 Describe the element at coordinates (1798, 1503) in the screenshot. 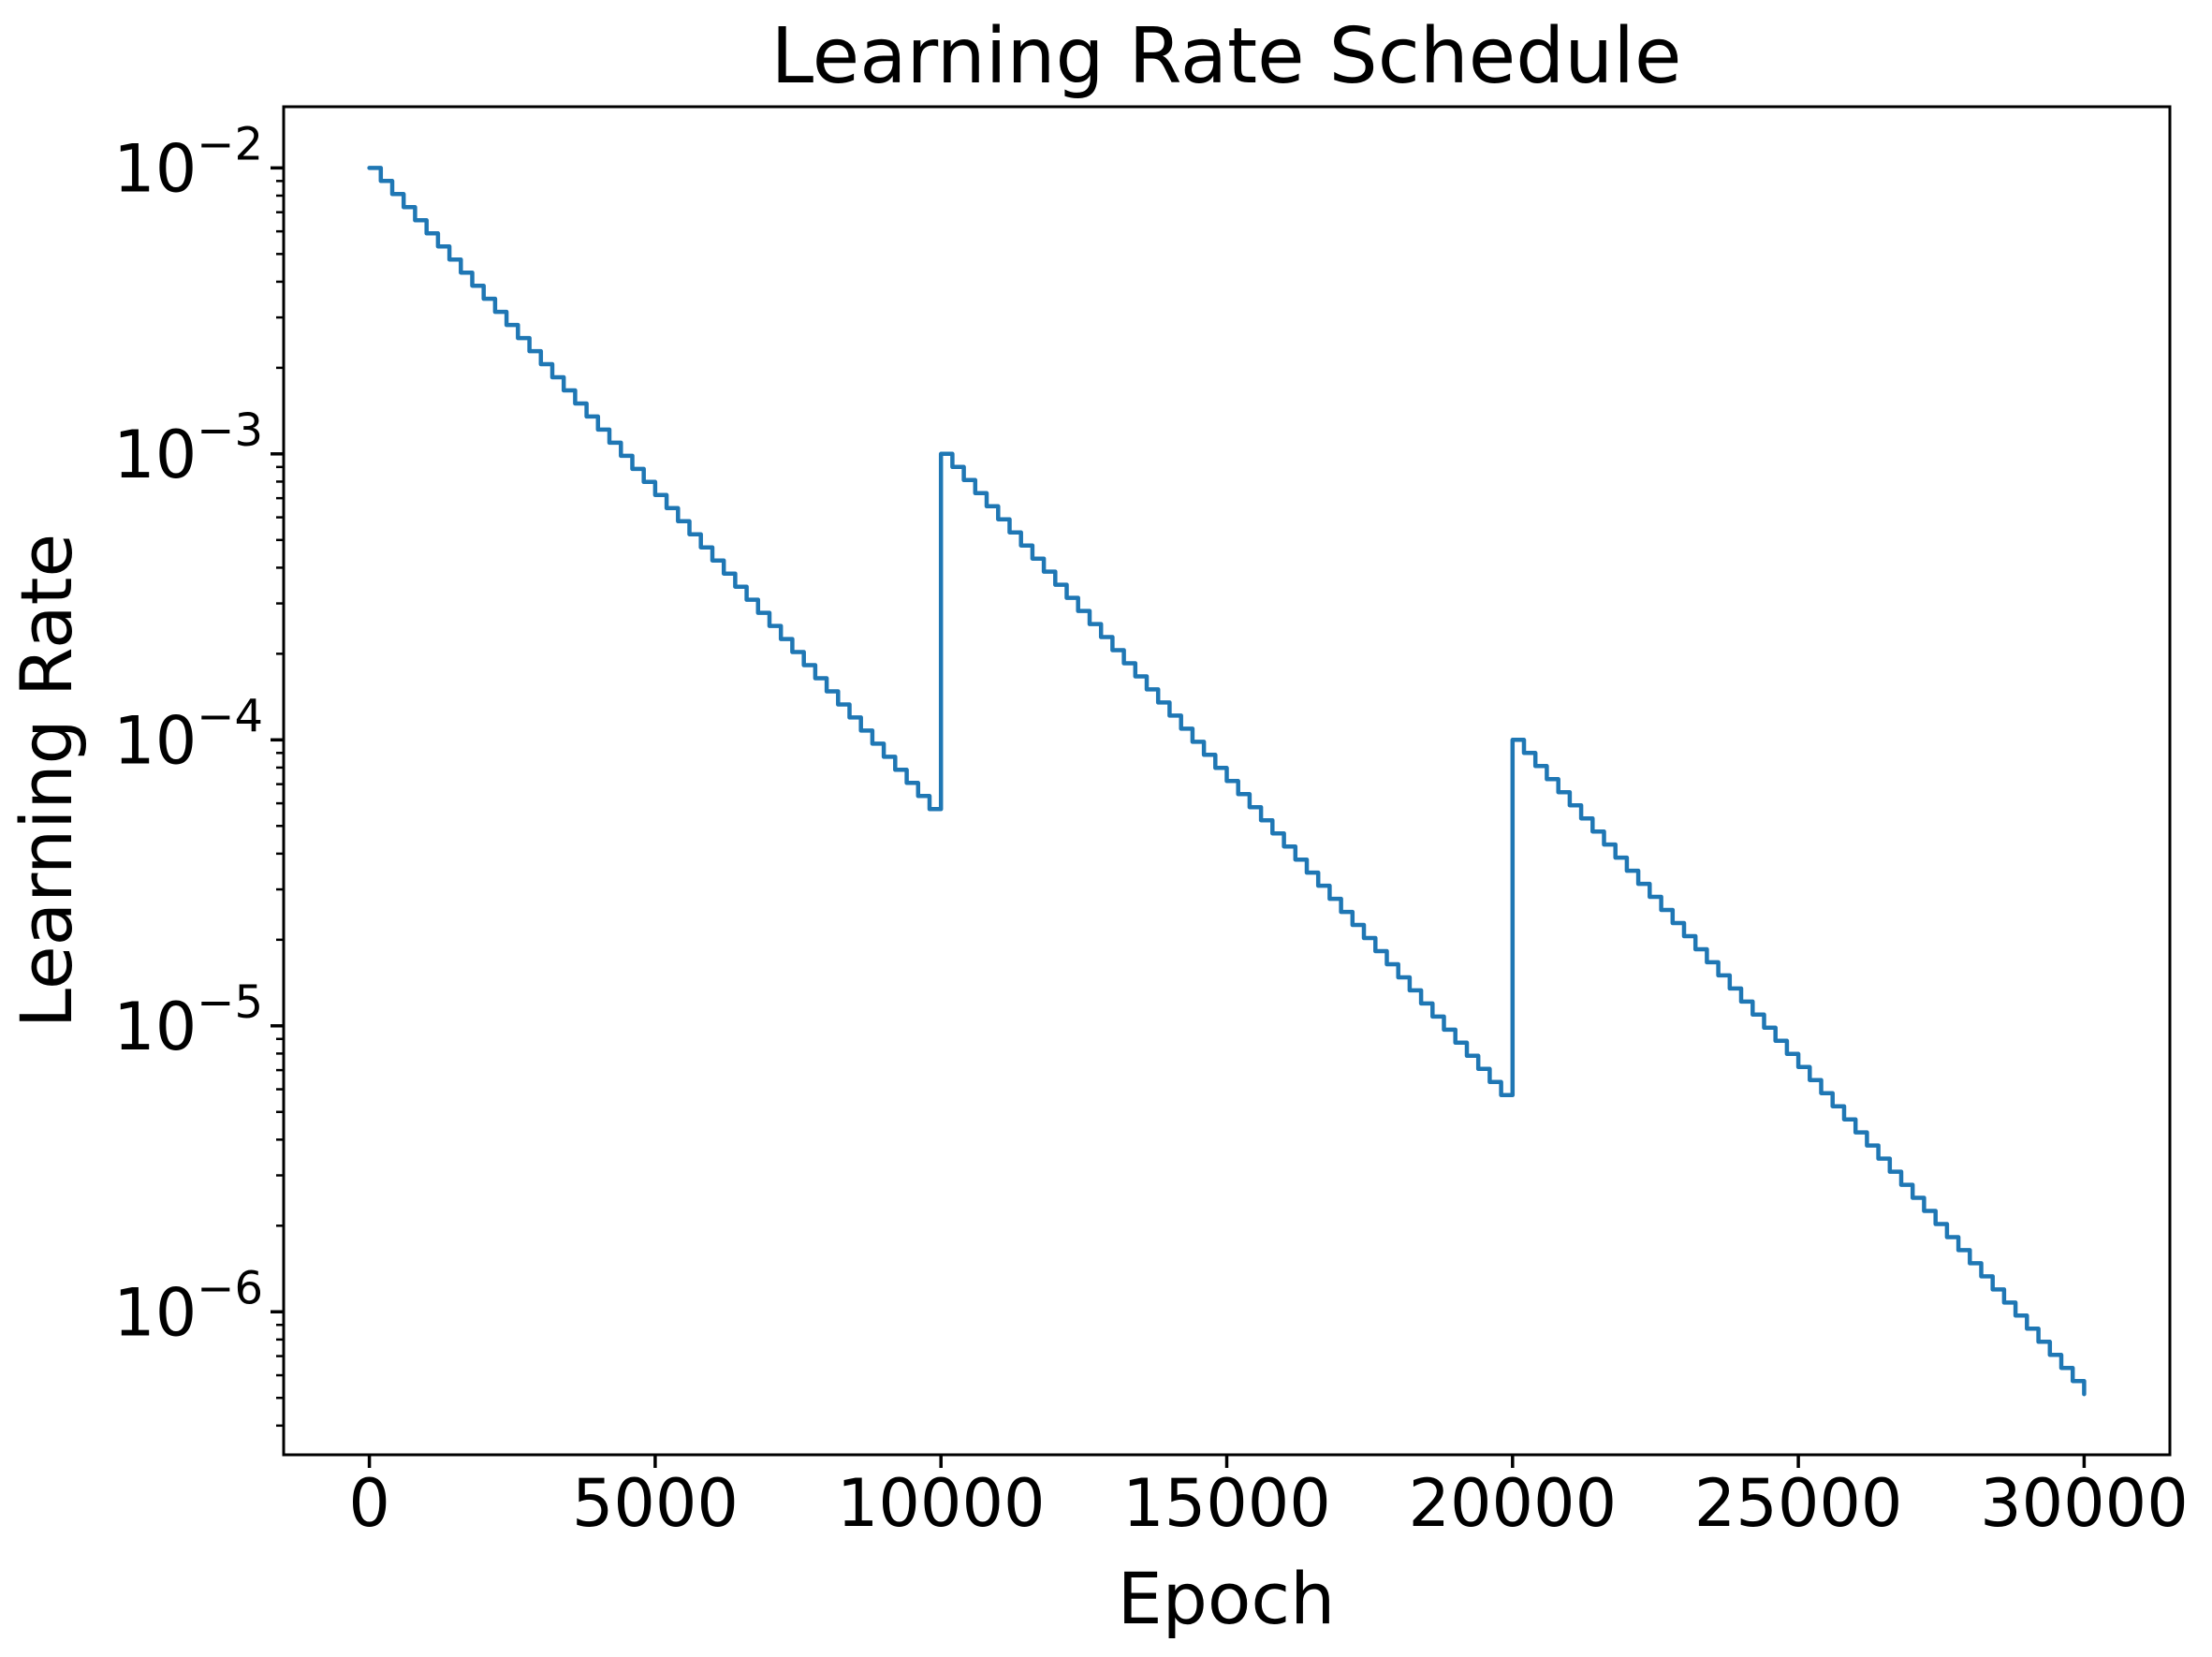

I see `x-tick-label: 25000` at that location.